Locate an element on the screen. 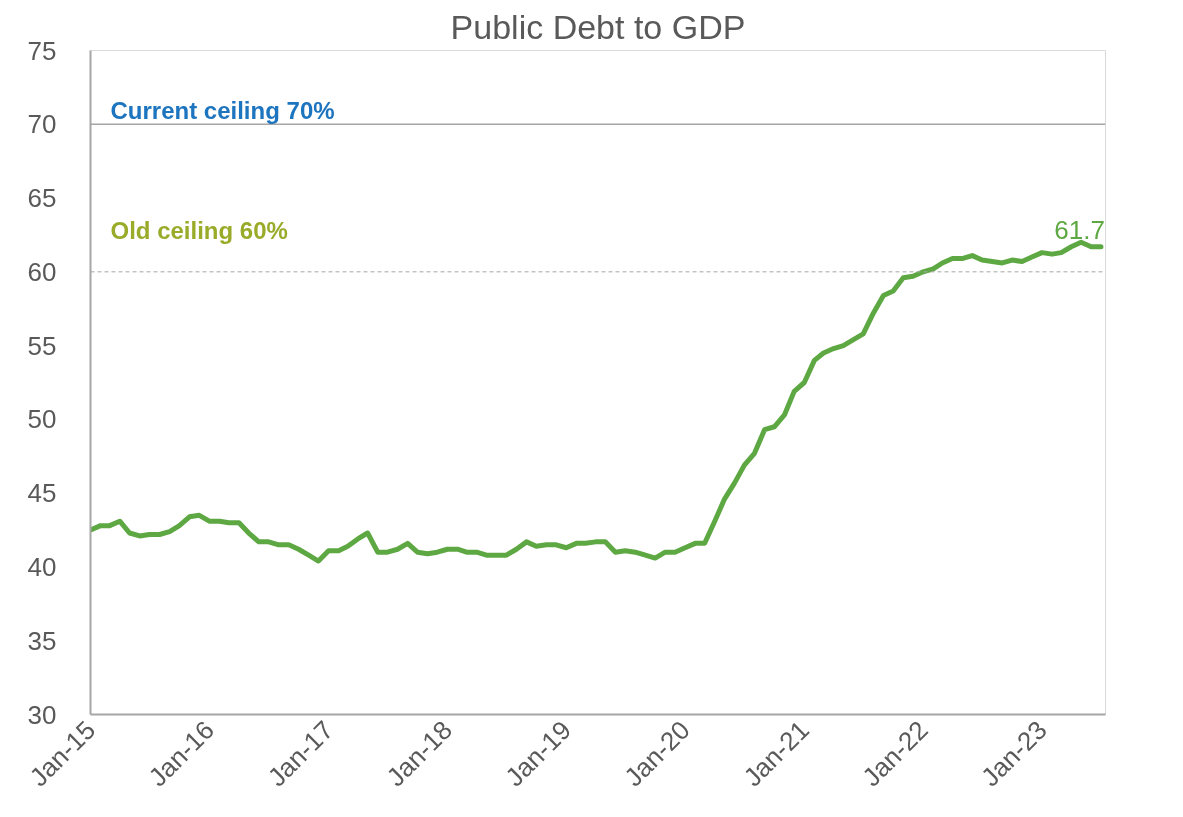  y-tick-label: 50 is located at coordinates (42, 419).